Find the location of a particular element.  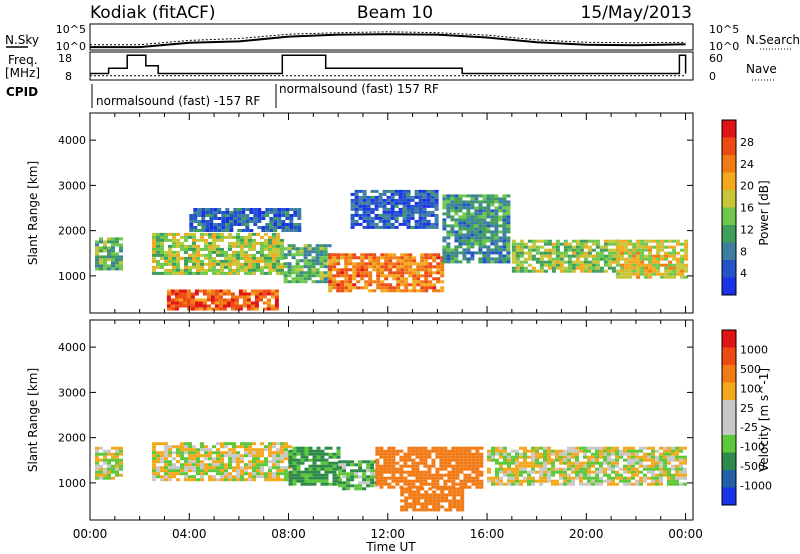

velocity-colorbar-tick-label: 1000 is located at coordinates (754, 349).